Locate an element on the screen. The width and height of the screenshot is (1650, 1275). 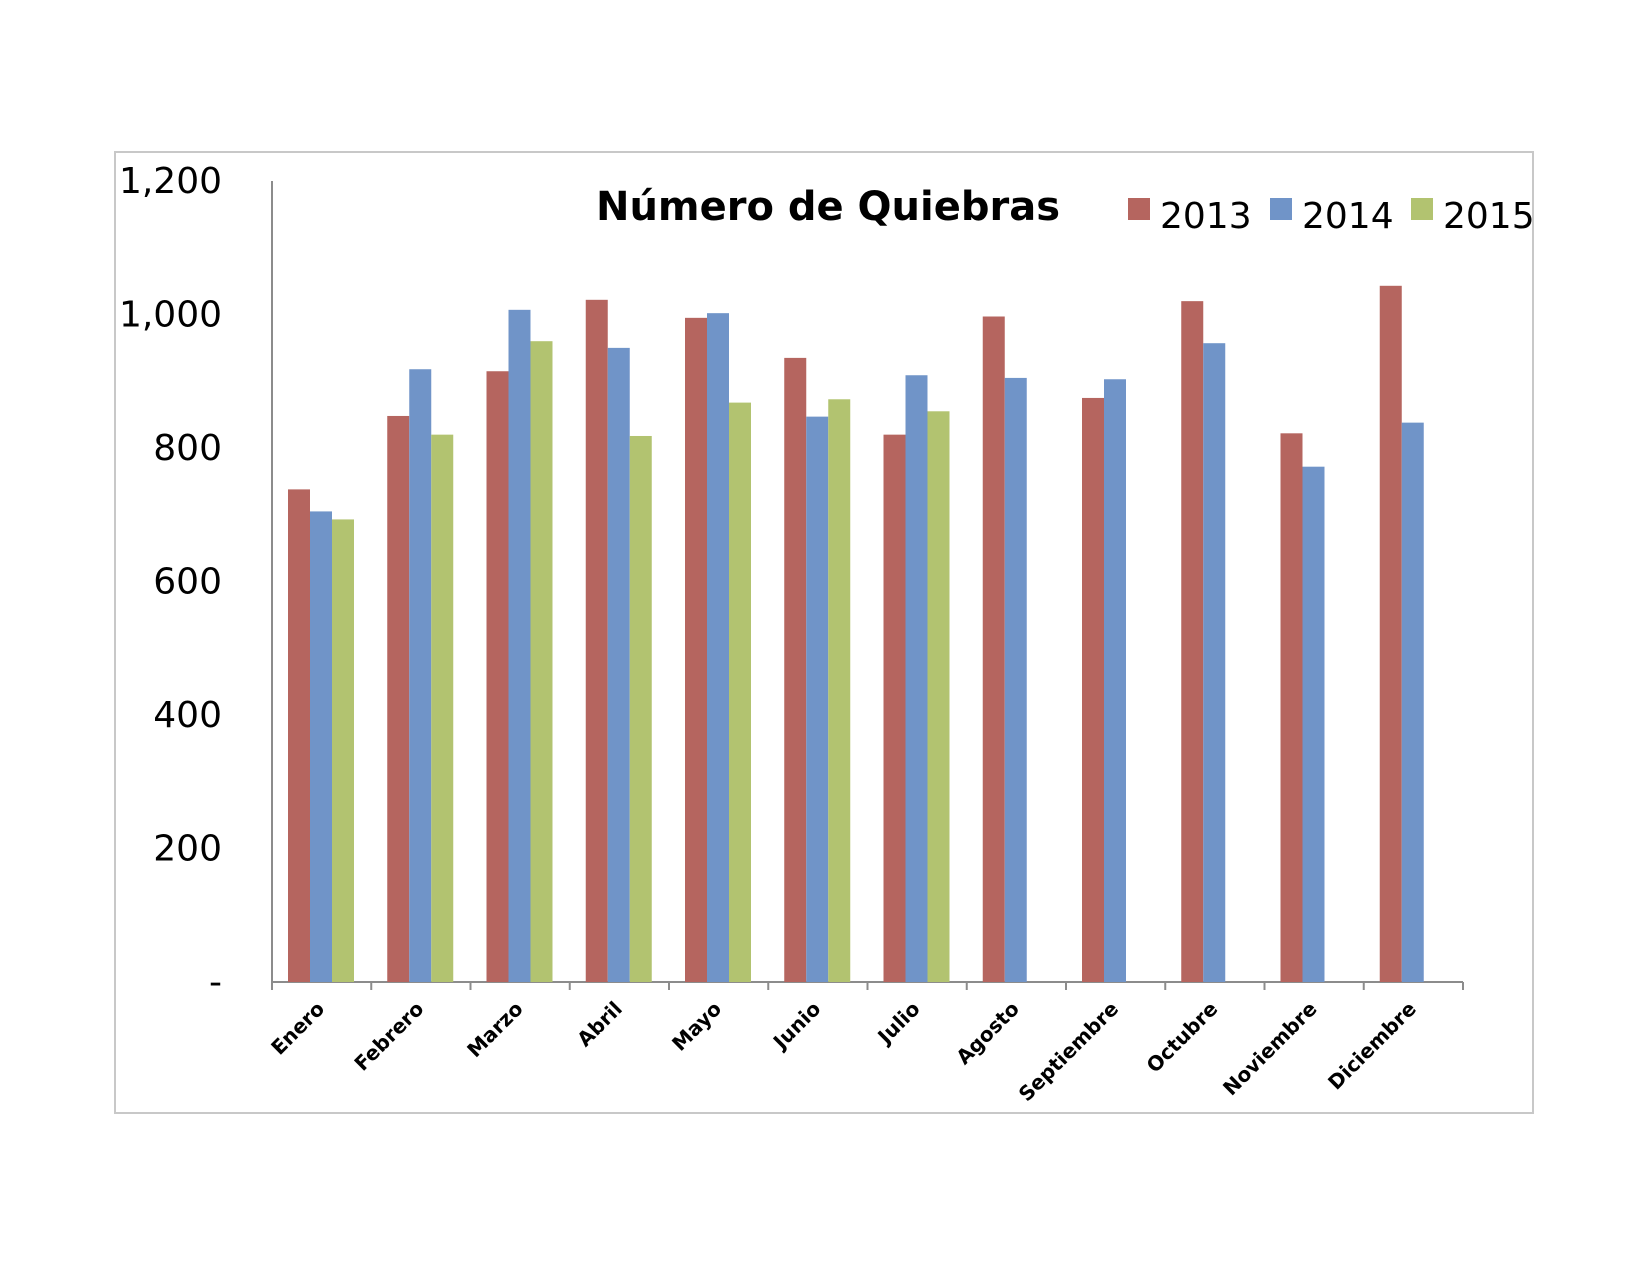
legend-swatch-2014 is located at coordinates (1281, 209).